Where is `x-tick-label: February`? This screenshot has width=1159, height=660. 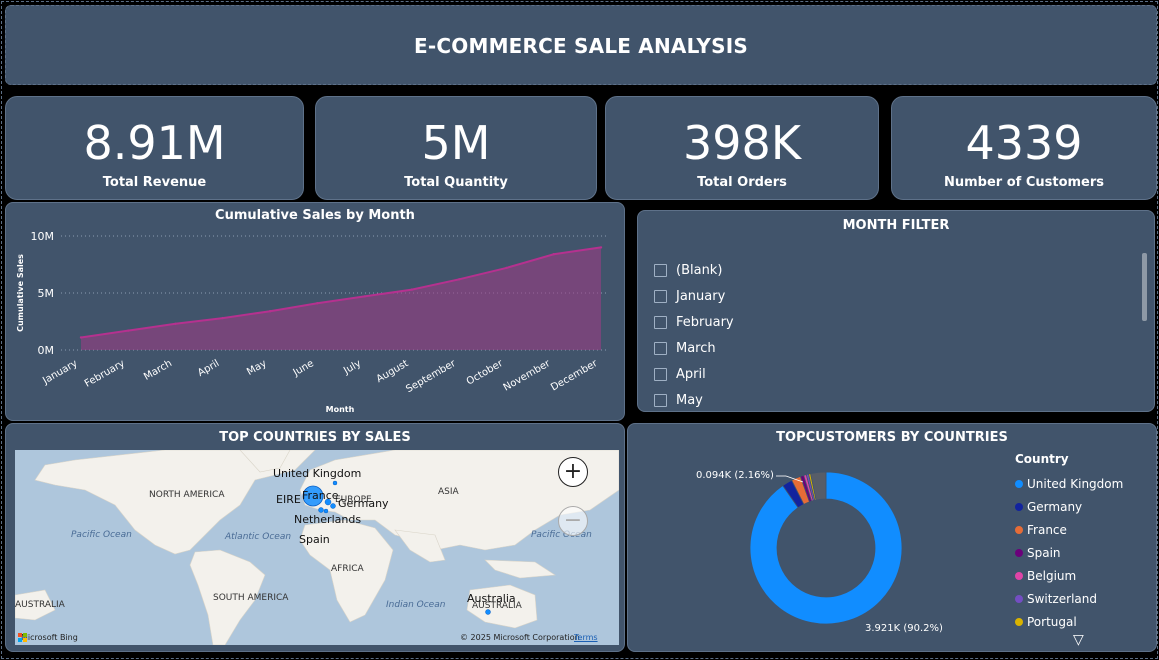 x-tick-label: February is located at coordinates (105, 374).